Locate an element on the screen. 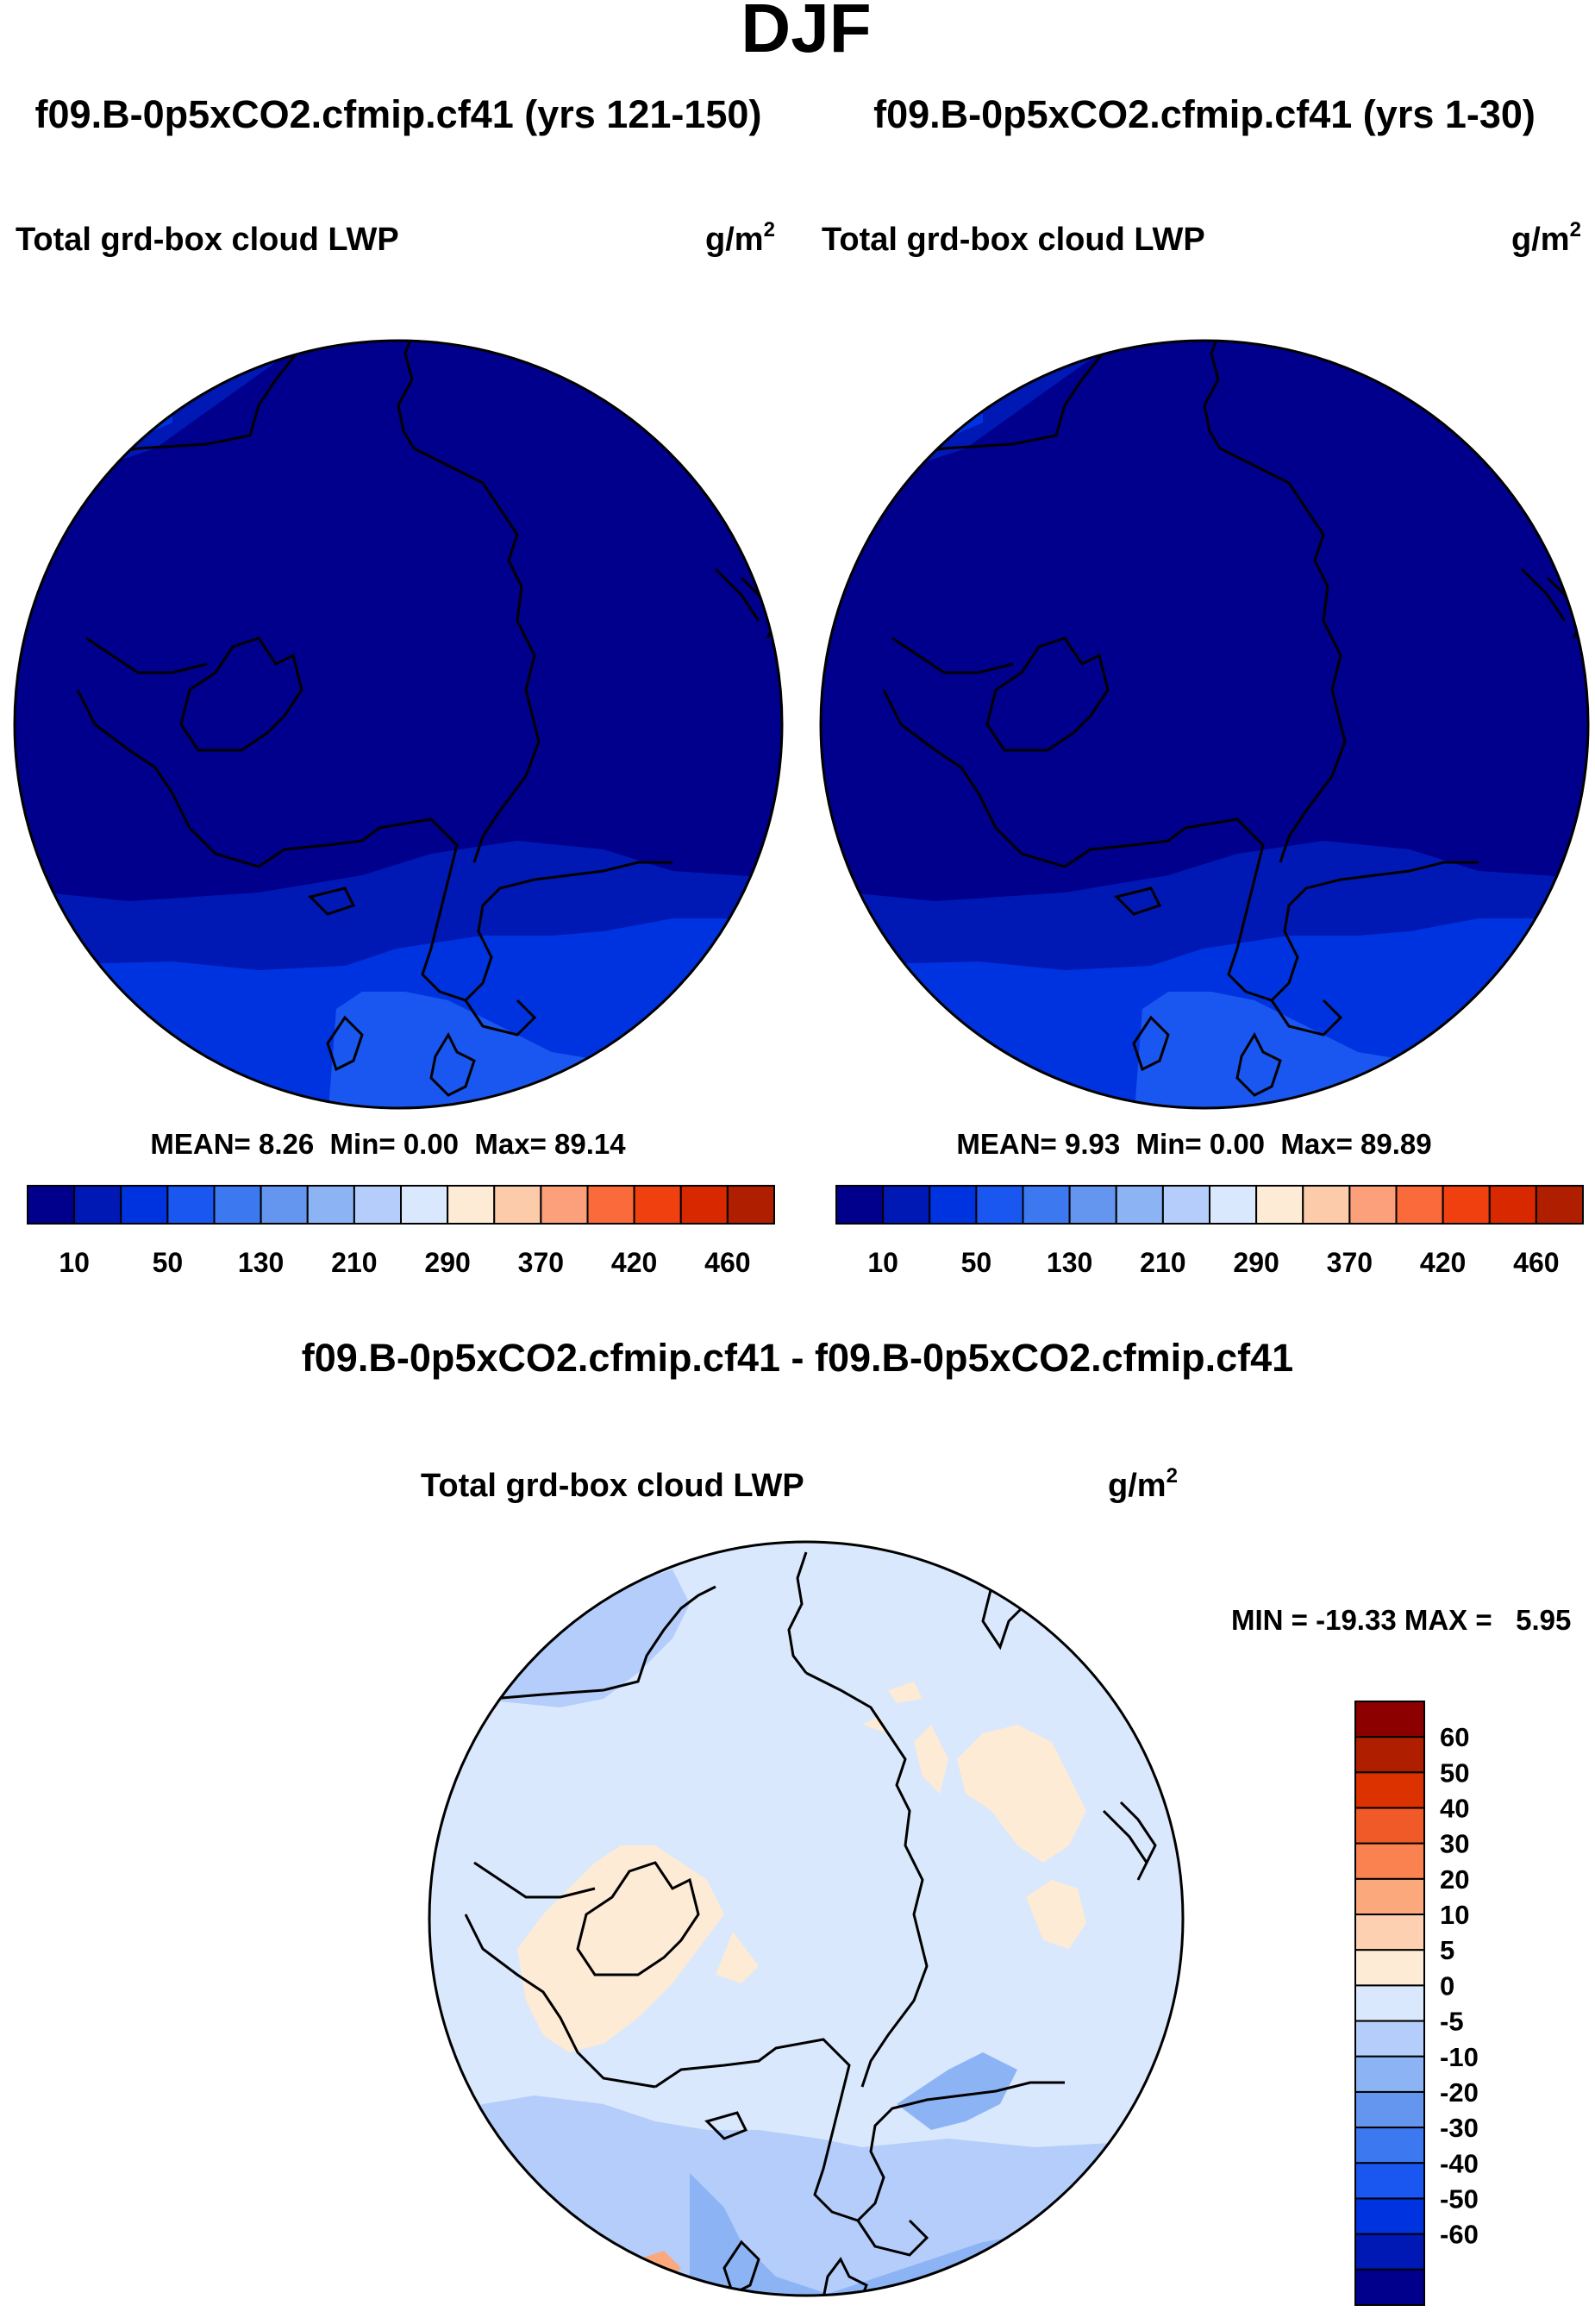 This screenshot has height=2324, width=1595. right-colorbar-tick-label: 370 is located at coordinates (1350, 1262).